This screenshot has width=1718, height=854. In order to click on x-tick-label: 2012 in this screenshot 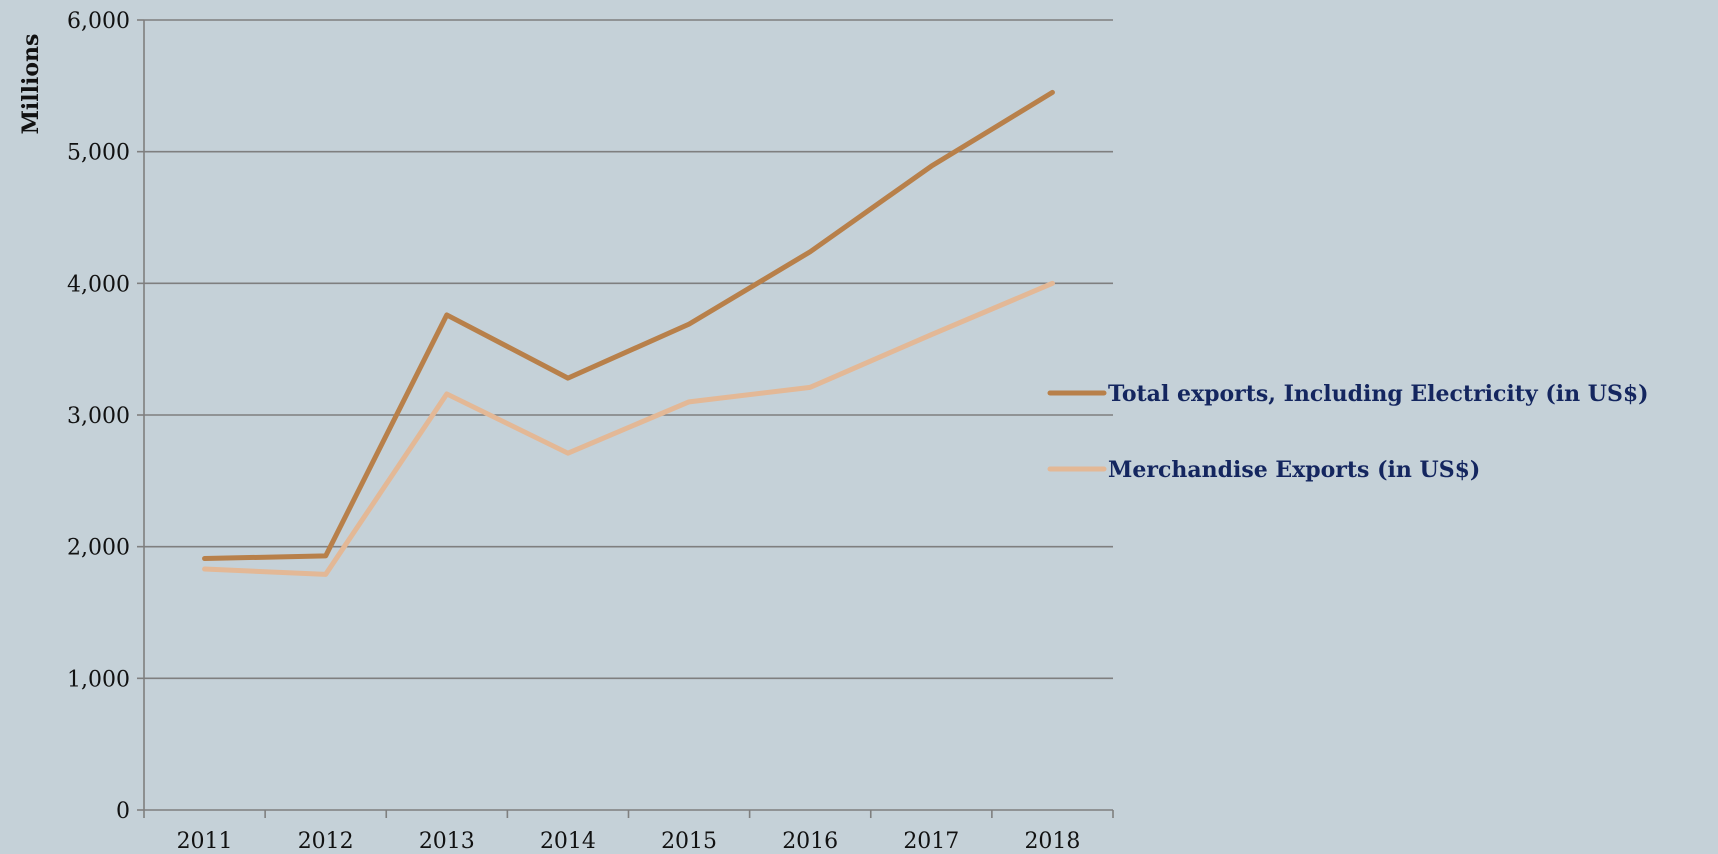, I will do `click(326, 839)`.